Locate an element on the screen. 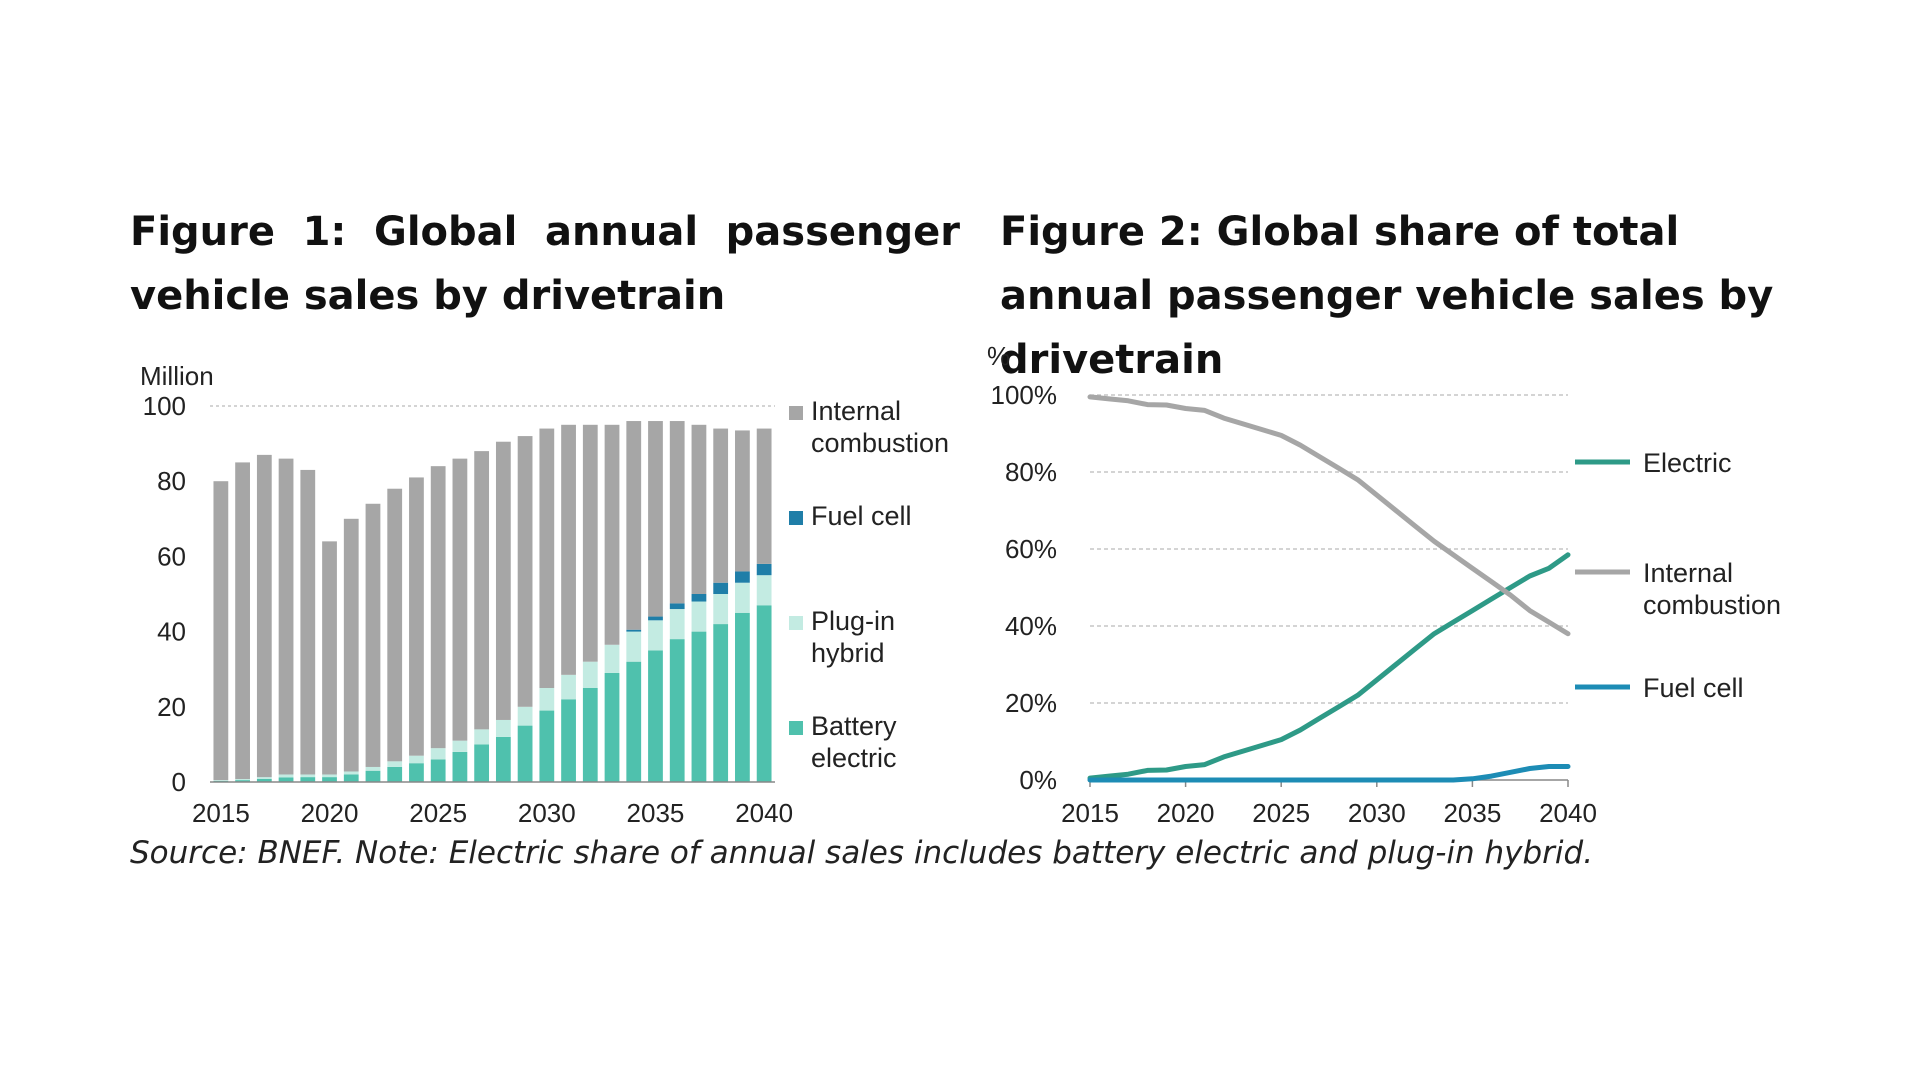 This screenshot has width=1920, height=1080. legend-label: Fuel cell is located at coordinates (1693, 688).